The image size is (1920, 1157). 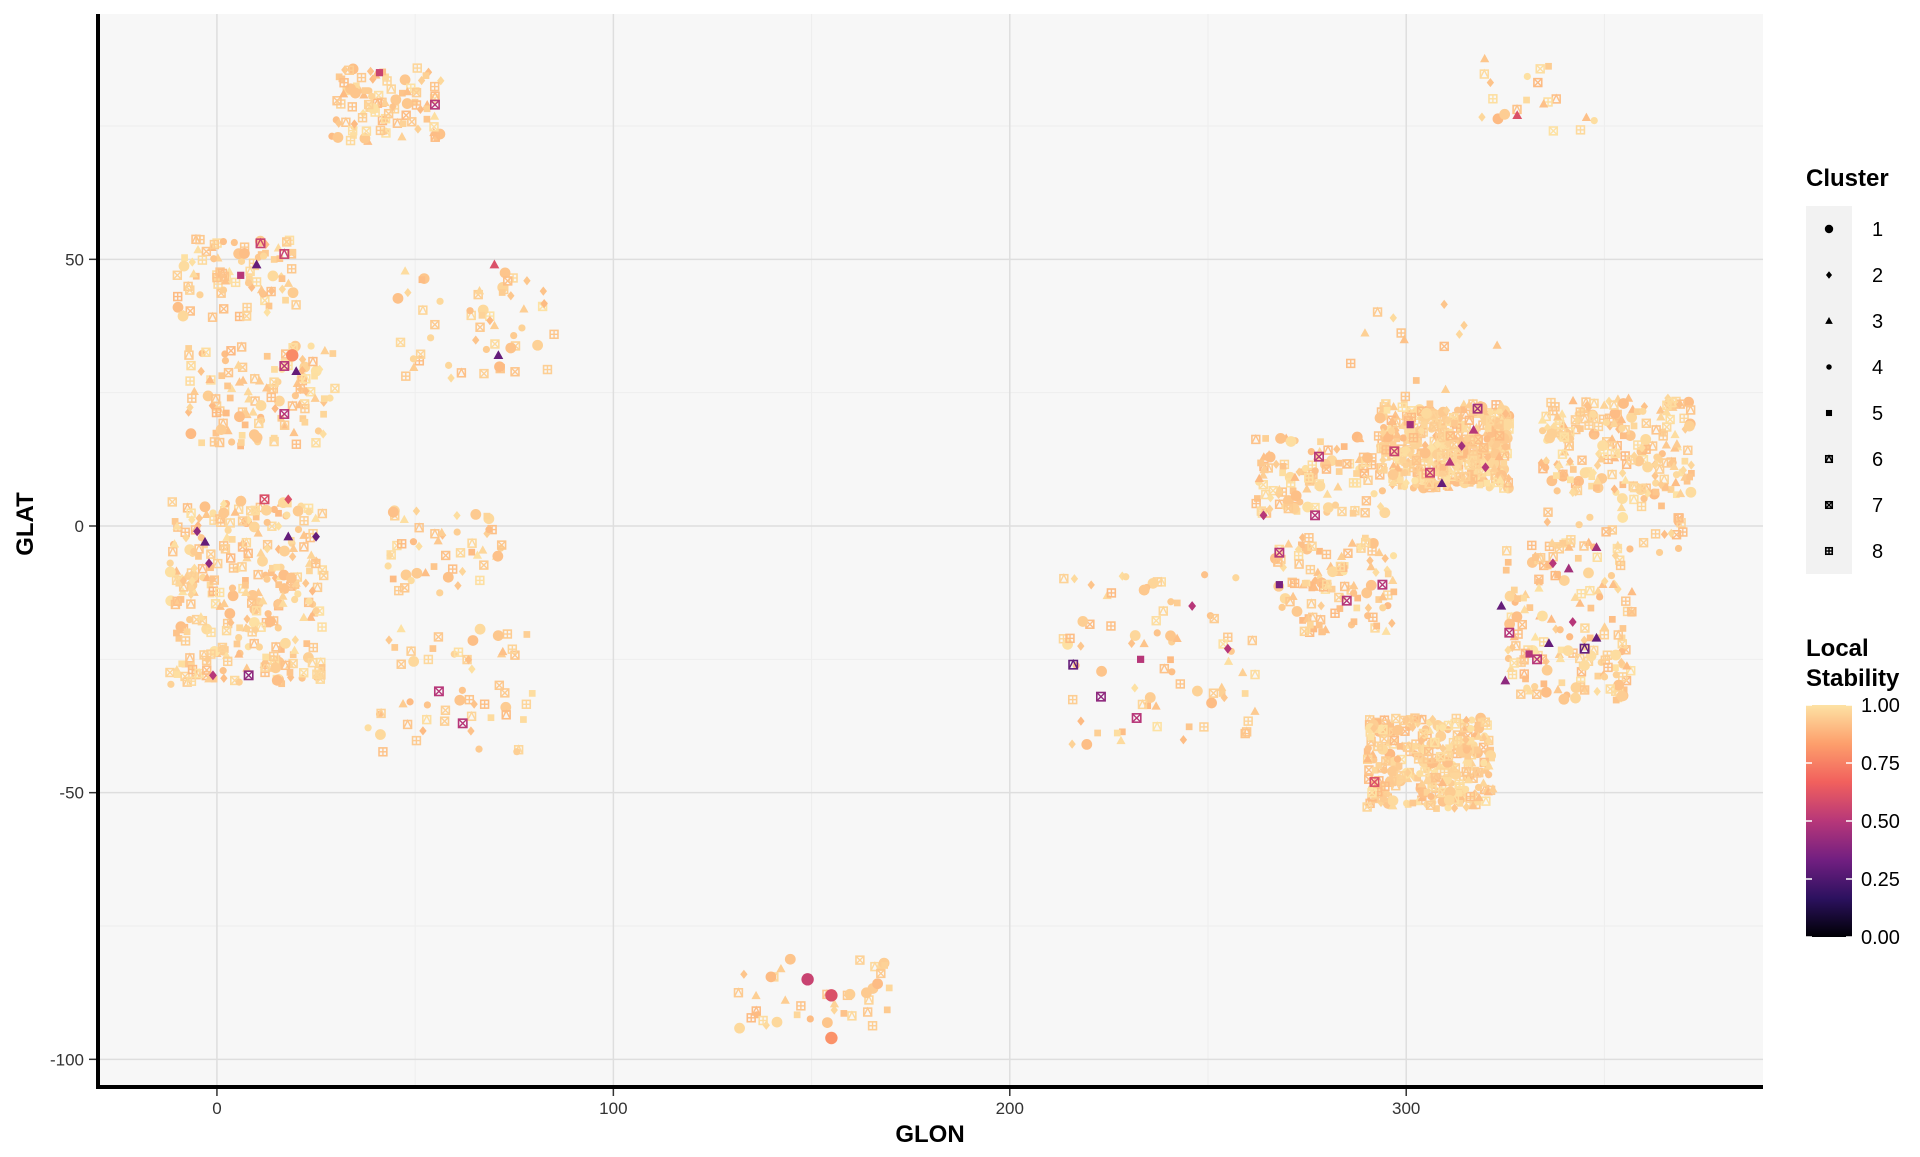 What do you see at coordinates (929, 1134) in the screenshot?
I see `x-axis-title: GLON` at bounding box center [929, 1134].